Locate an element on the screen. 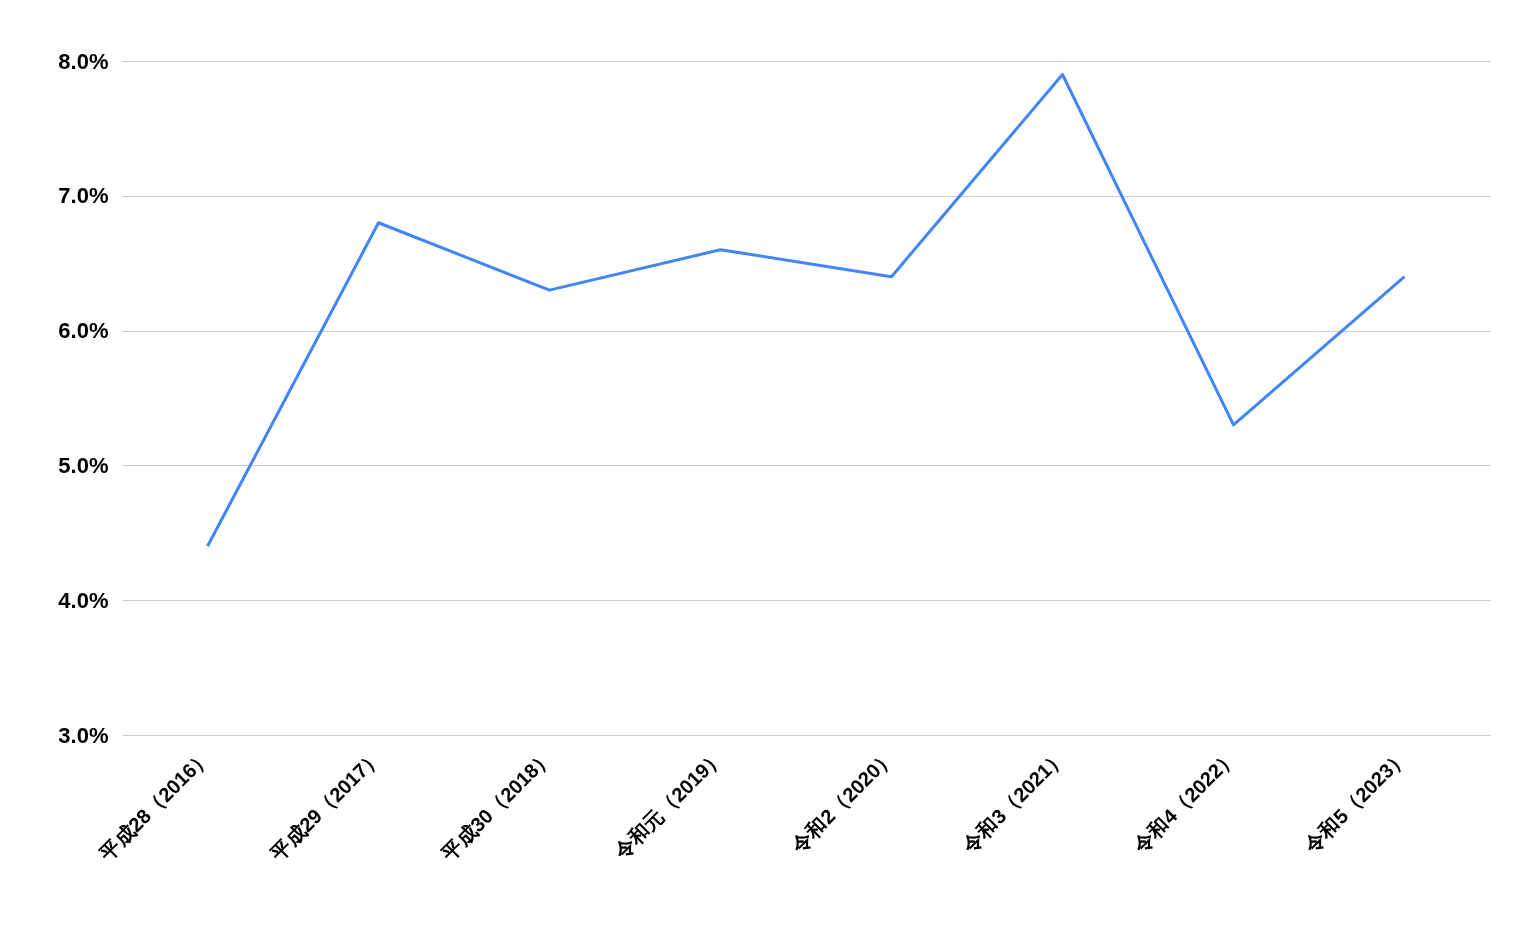 This screenshot has height=950, width=1534. y-tick-label: 8.0% is located at coordinates (83, 61).